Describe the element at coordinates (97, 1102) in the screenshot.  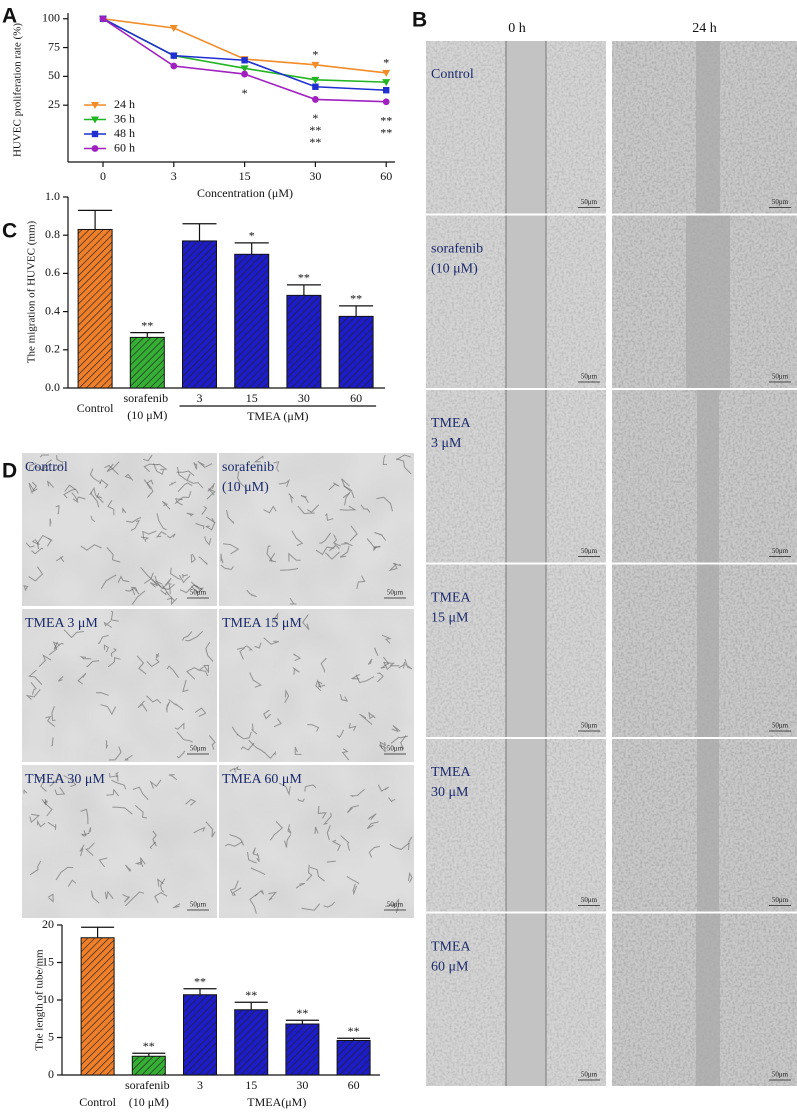
I see `x-tick-label: Control` at that location.